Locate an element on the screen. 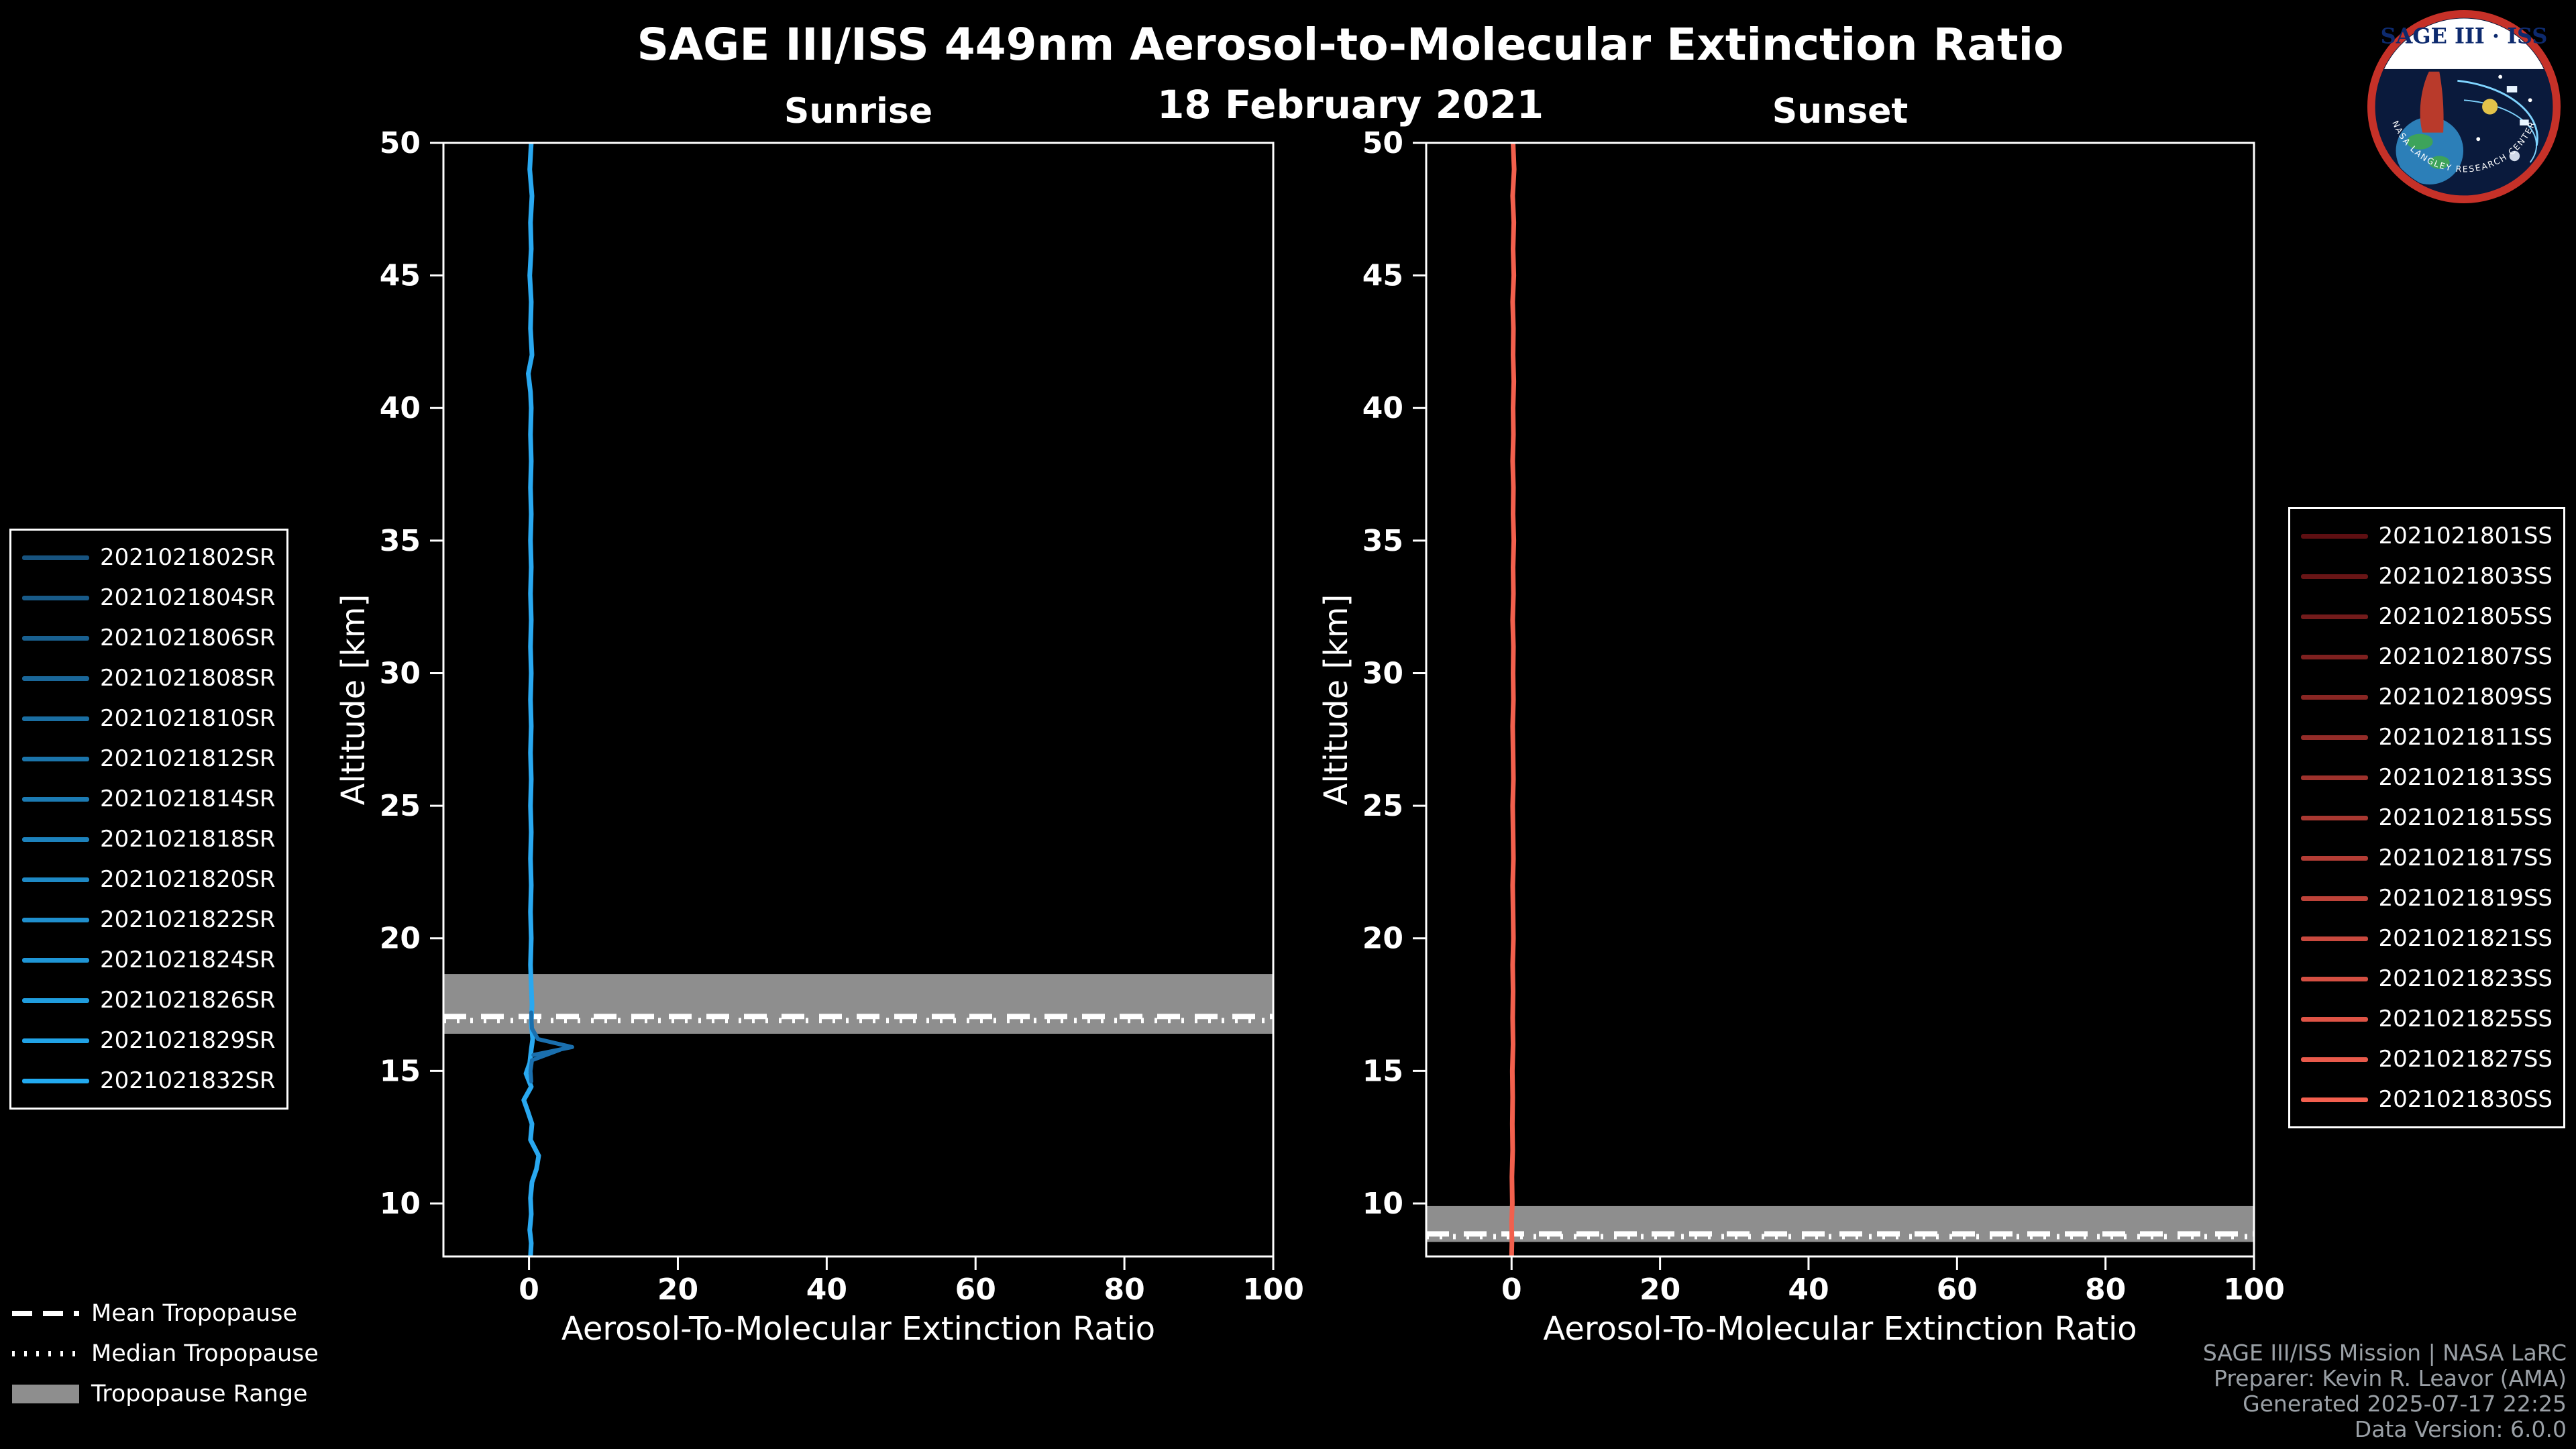  footer-line: Data Version: 6.0.0 is located at coordinates (2460, 1429).